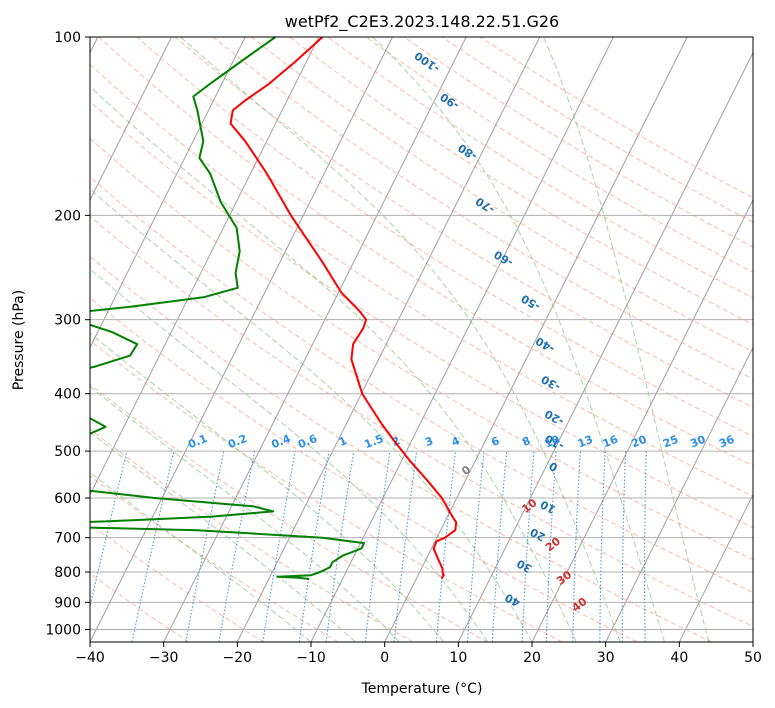 The width and height of the screenshot is (775, 708). Describe the element at coordinates (67, 452) in the screenshot. I see `y-tick-label: 500` at that location.